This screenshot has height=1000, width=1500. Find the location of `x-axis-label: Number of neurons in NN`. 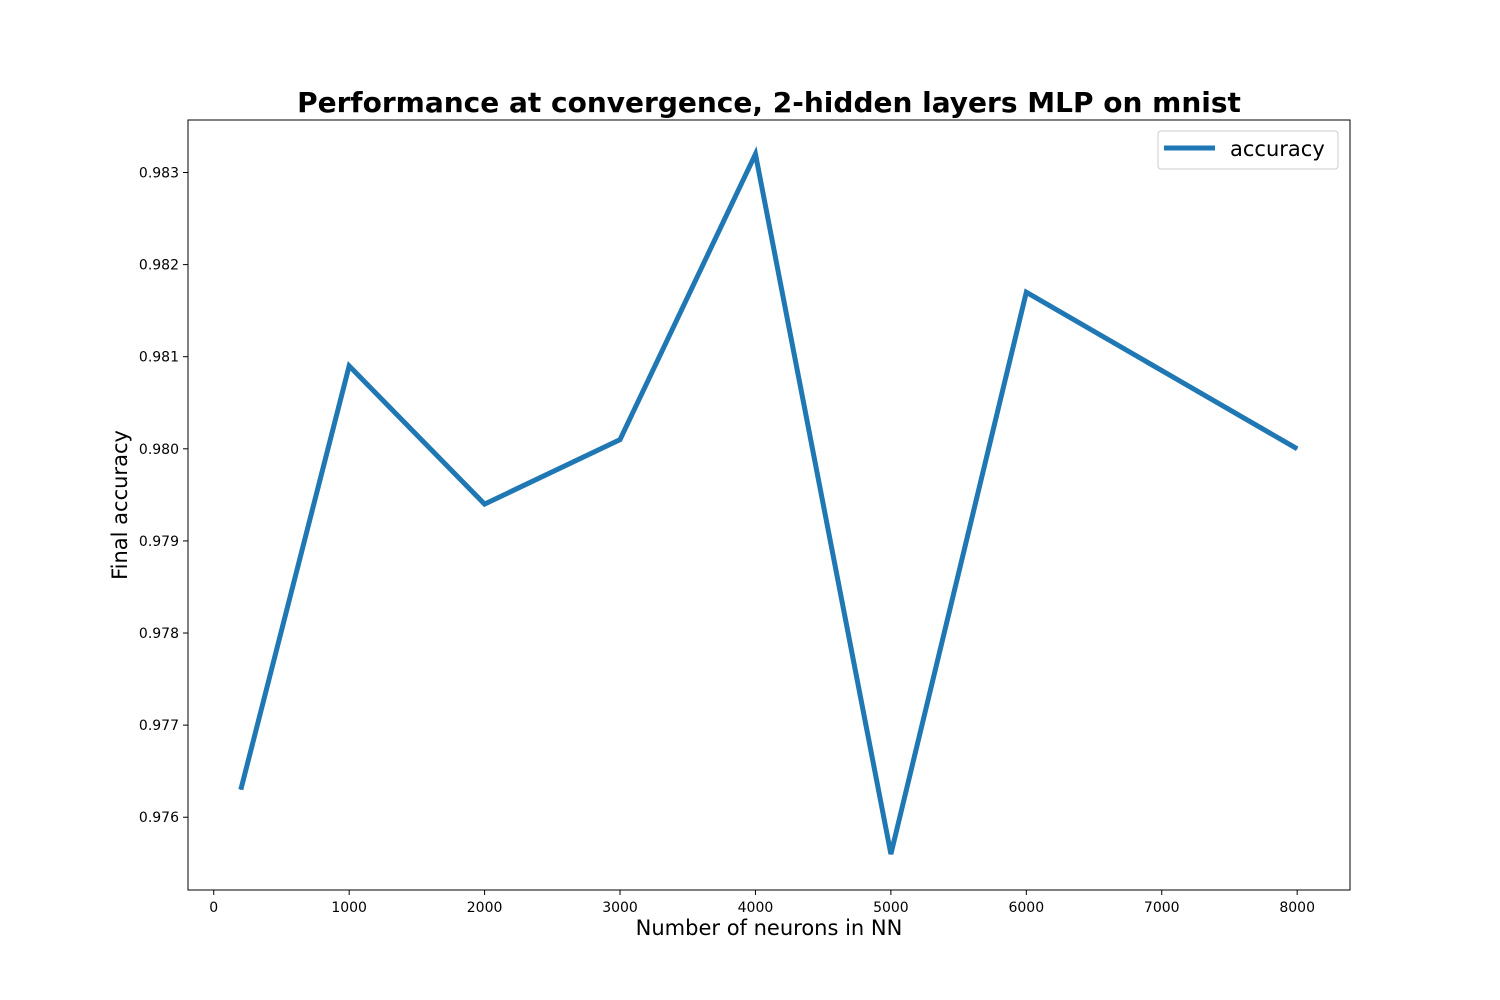

x-axis-label: Number of neurons in NN is located at coordinates (769, 928).